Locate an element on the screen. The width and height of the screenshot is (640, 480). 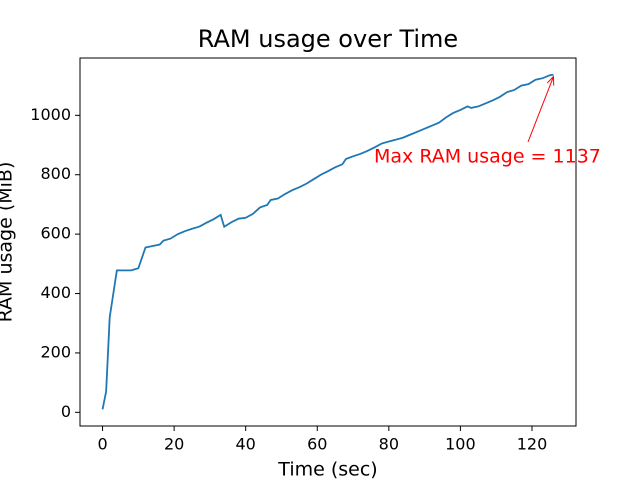
x-tick-label: 40 is located at coordinates (246, 444).